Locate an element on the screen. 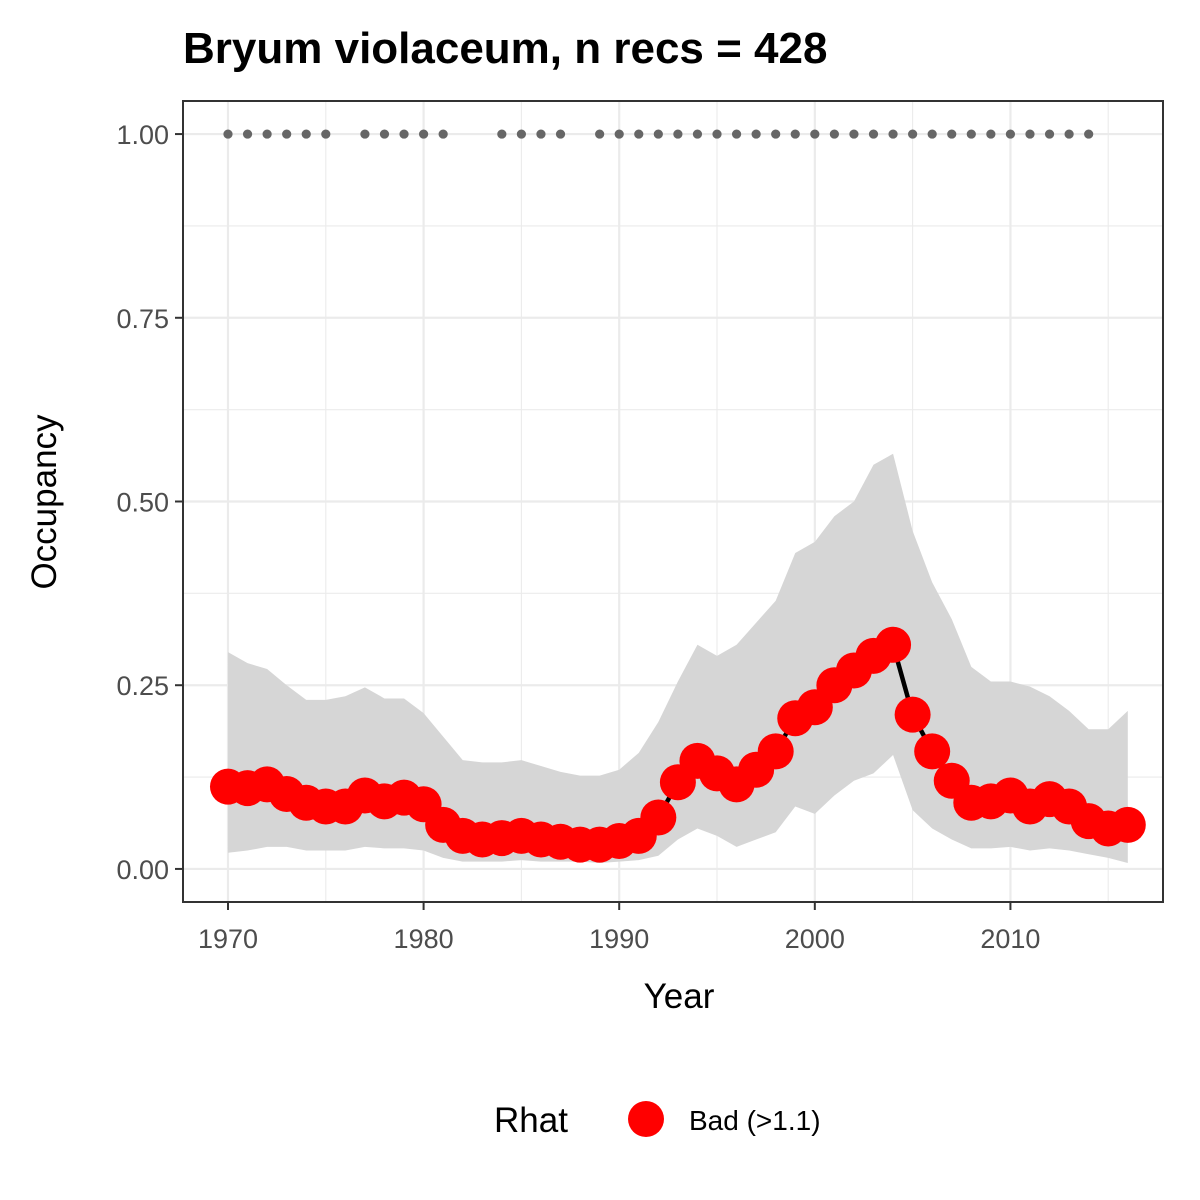  record-marker-2003 is located at coordinates (873, 134).